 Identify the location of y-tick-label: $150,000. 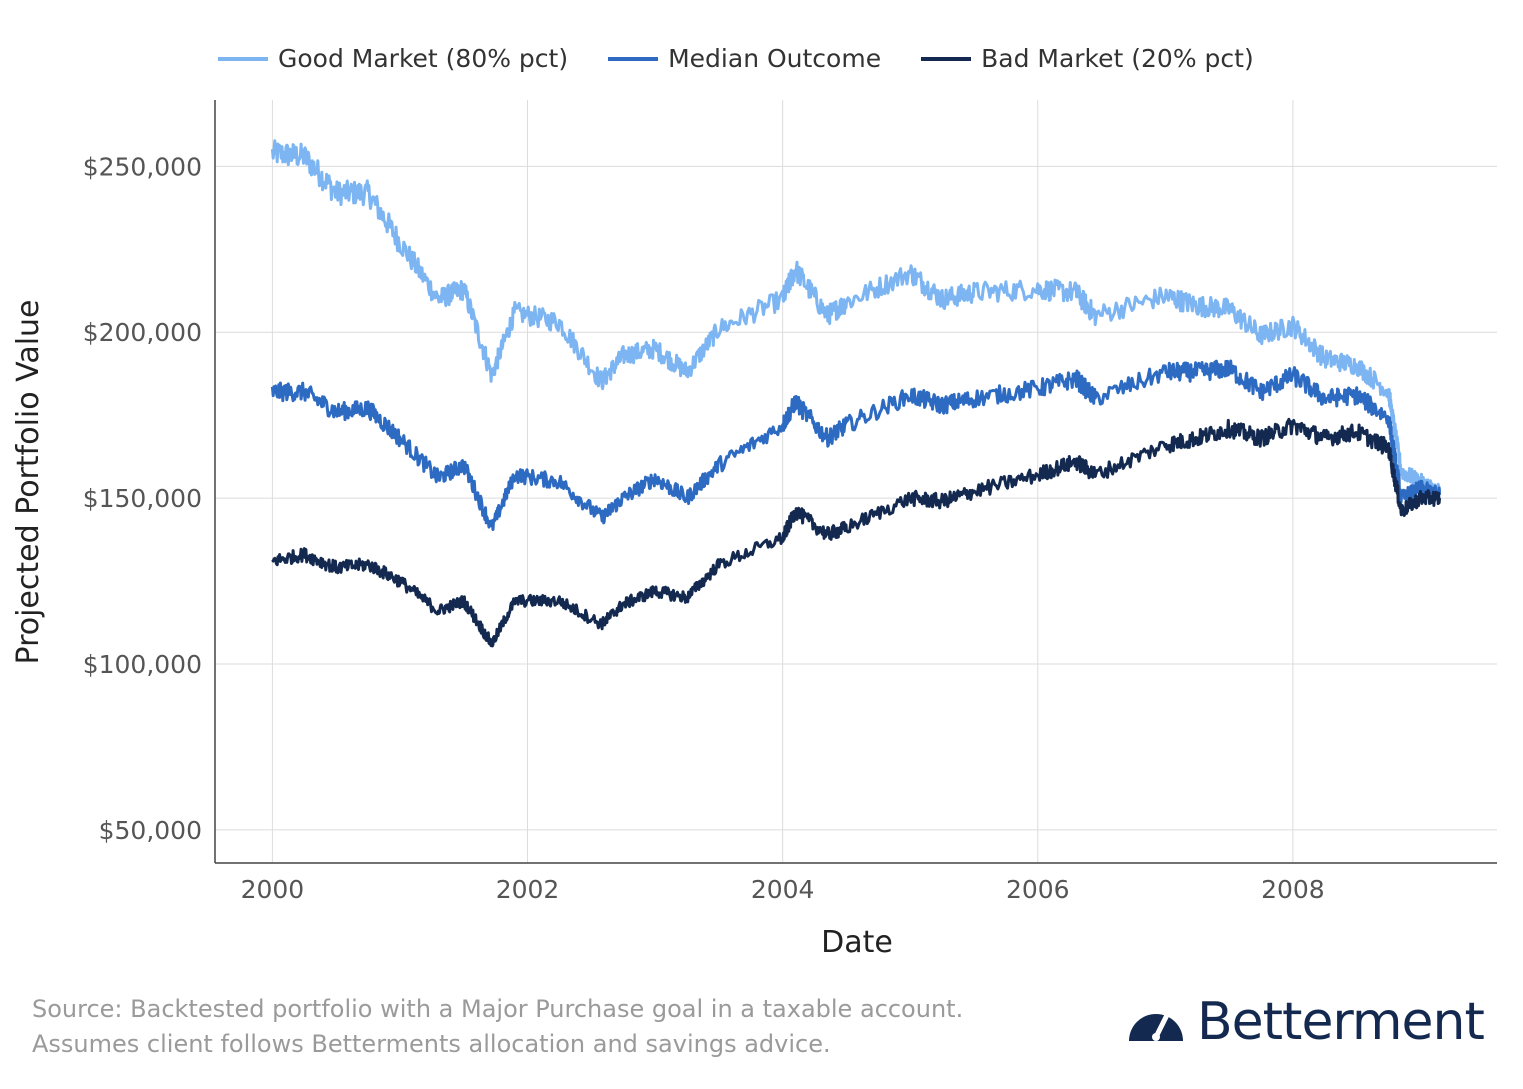
(142, 498).